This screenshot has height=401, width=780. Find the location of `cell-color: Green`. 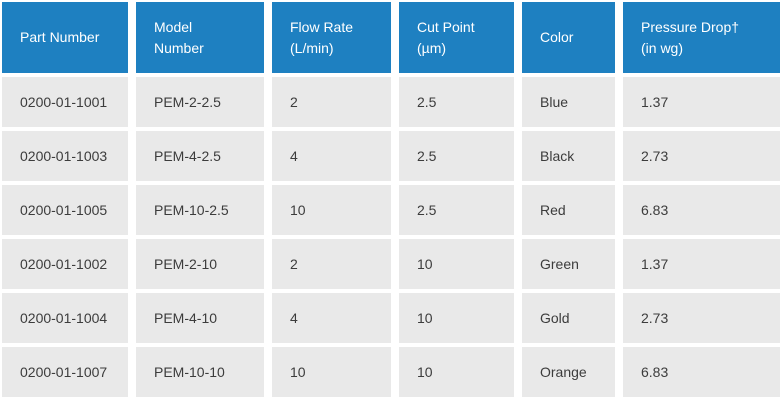

cell-color: Green is located at coordinates (568, 264).